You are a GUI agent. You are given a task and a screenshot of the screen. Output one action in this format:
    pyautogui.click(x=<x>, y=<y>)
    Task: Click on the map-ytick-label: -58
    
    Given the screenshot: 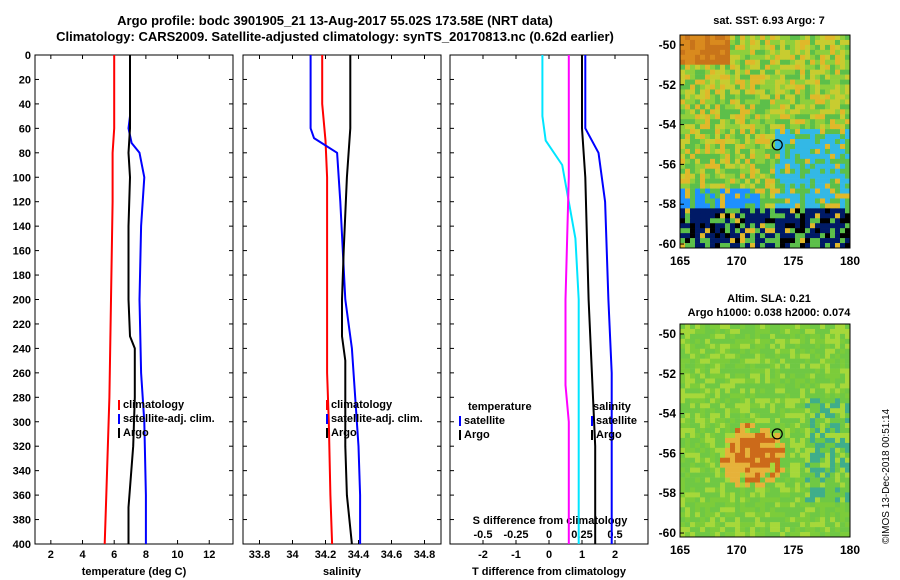 What is the action you would take?
    pyautogui.click(x=668, y=493)
    